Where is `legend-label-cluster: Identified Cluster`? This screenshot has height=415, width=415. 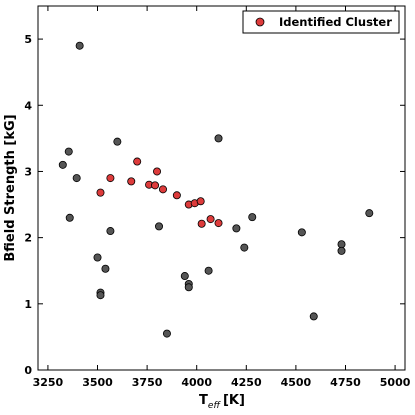 legend-label-cluster: Identified Cluster is located at coordinates (335, 22).